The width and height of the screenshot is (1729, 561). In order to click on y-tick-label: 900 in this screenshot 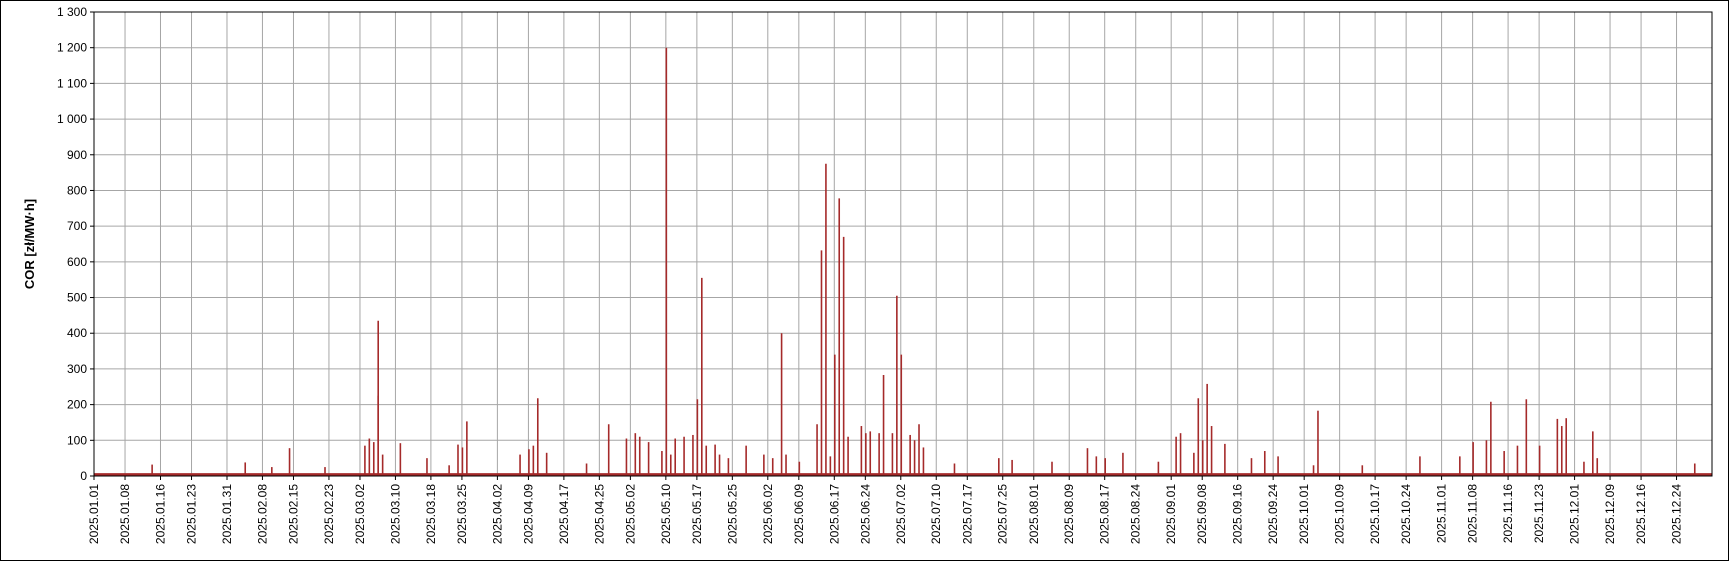, I will do `click(77, 155)`.